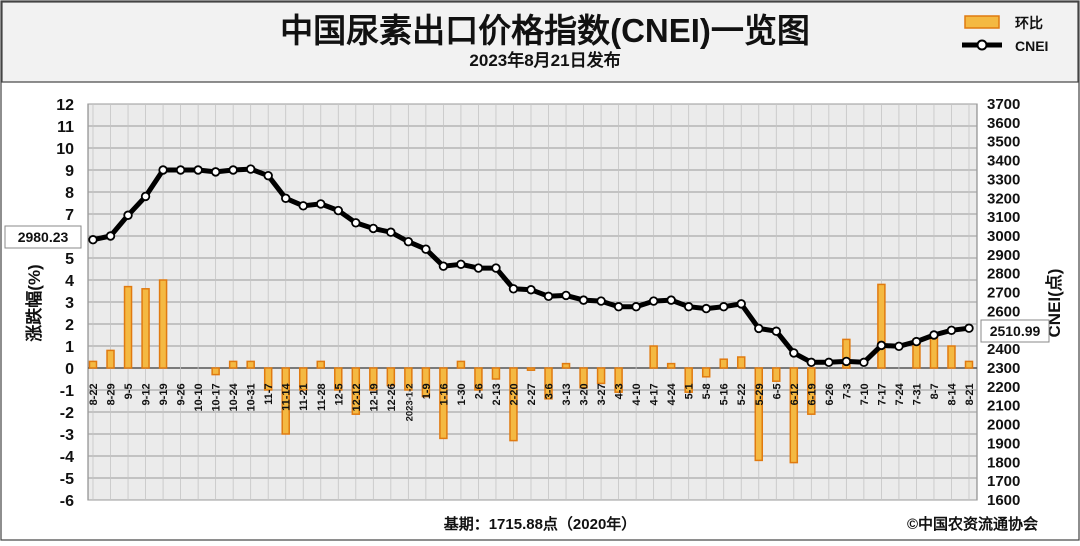 Image resolution: width=1080 pixels, height=546 pixels. What do you see at coordinates (479, 391) in the screenshot?
I see `x-tick-label: 2-6` at bounding box center [479, 391].